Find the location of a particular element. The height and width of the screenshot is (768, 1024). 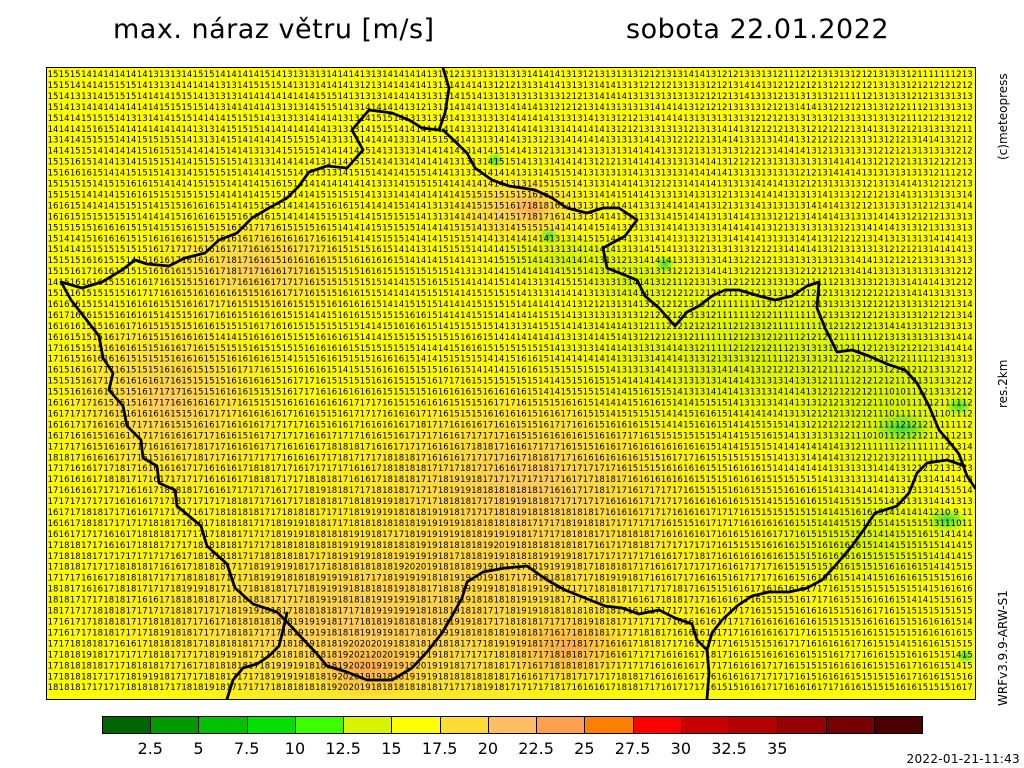

grid-value: 20 is located at coordinates (354, 666).